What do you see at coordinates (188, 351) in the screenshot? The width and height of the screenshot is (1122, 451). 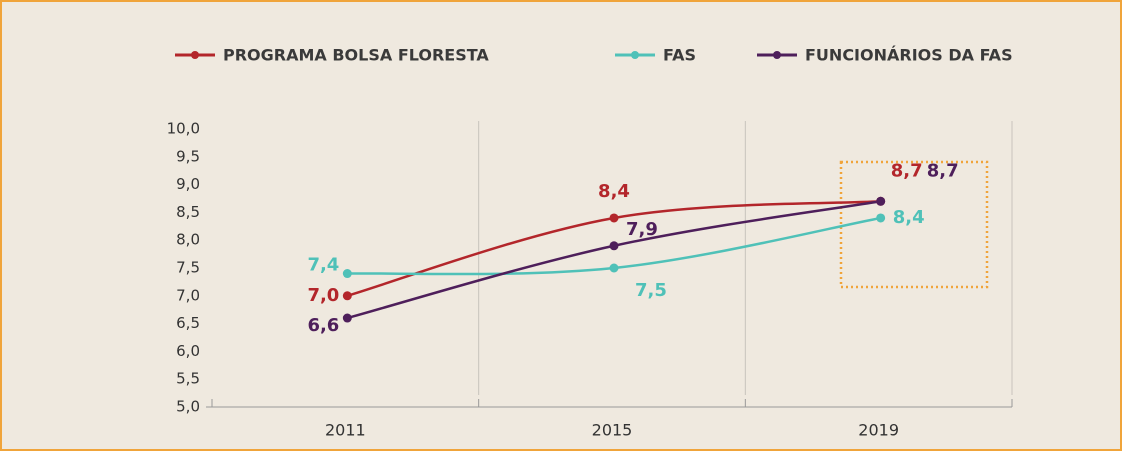 I see `y-tick-label: 6,0` at bounding box center [188, 351].